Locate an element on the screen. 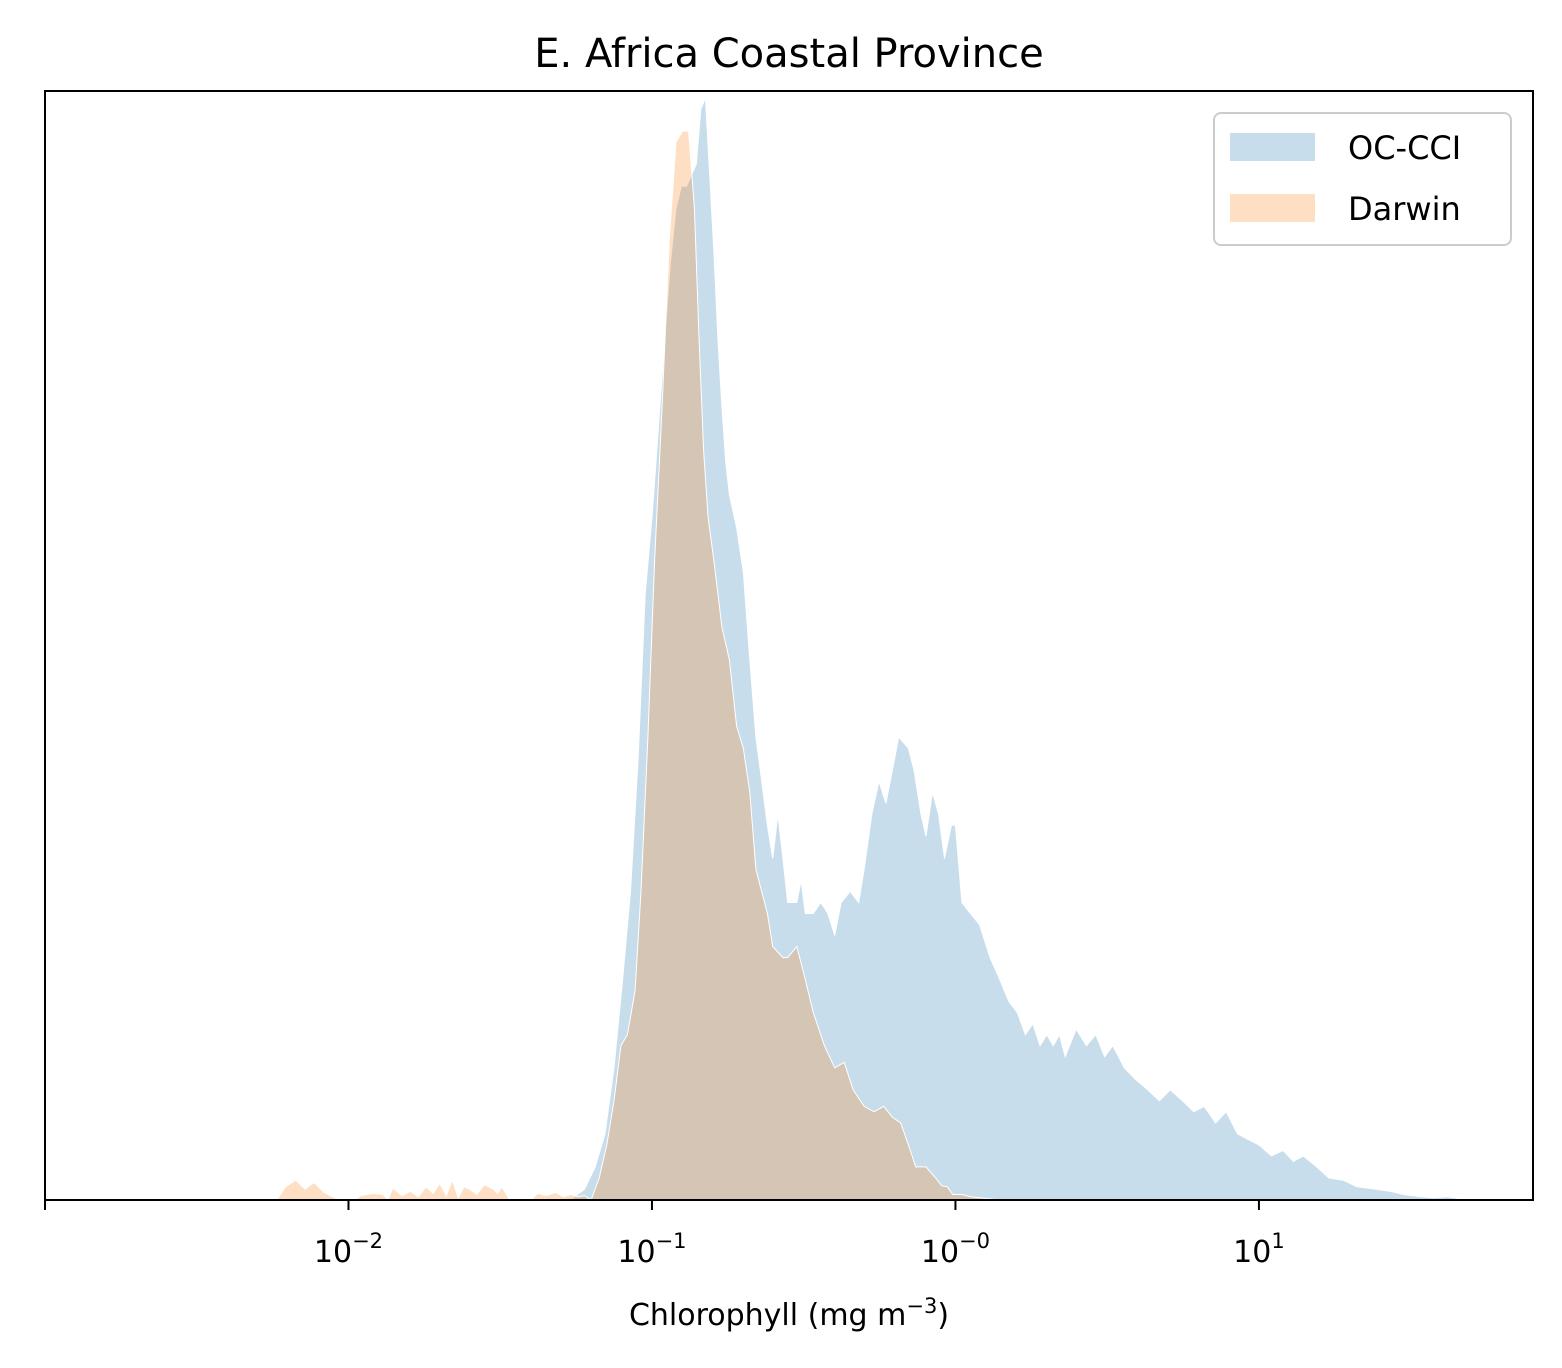  x-axis-label-superscript: −3 is located at coordinates (921, 1306).